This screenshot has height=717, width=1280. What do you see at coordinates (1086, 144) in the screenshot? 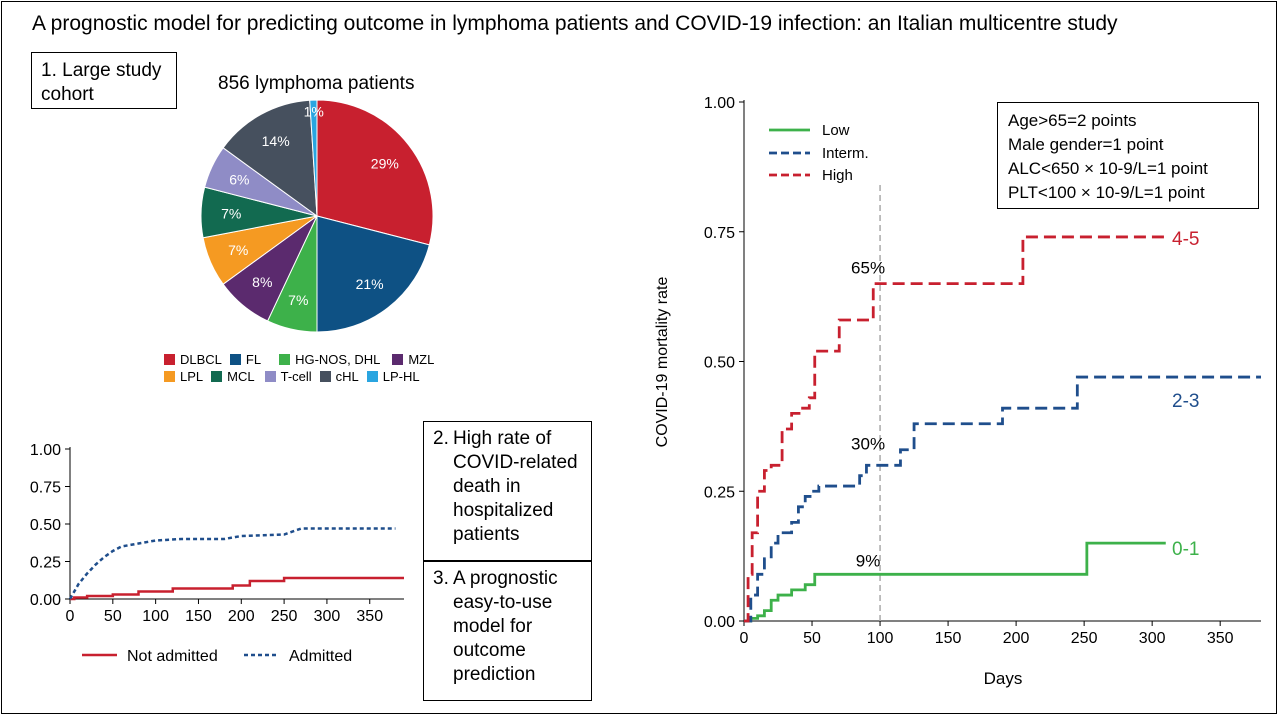
I see `score-line-gender: Male gender=1 point` at bounding box center [1086, 144].